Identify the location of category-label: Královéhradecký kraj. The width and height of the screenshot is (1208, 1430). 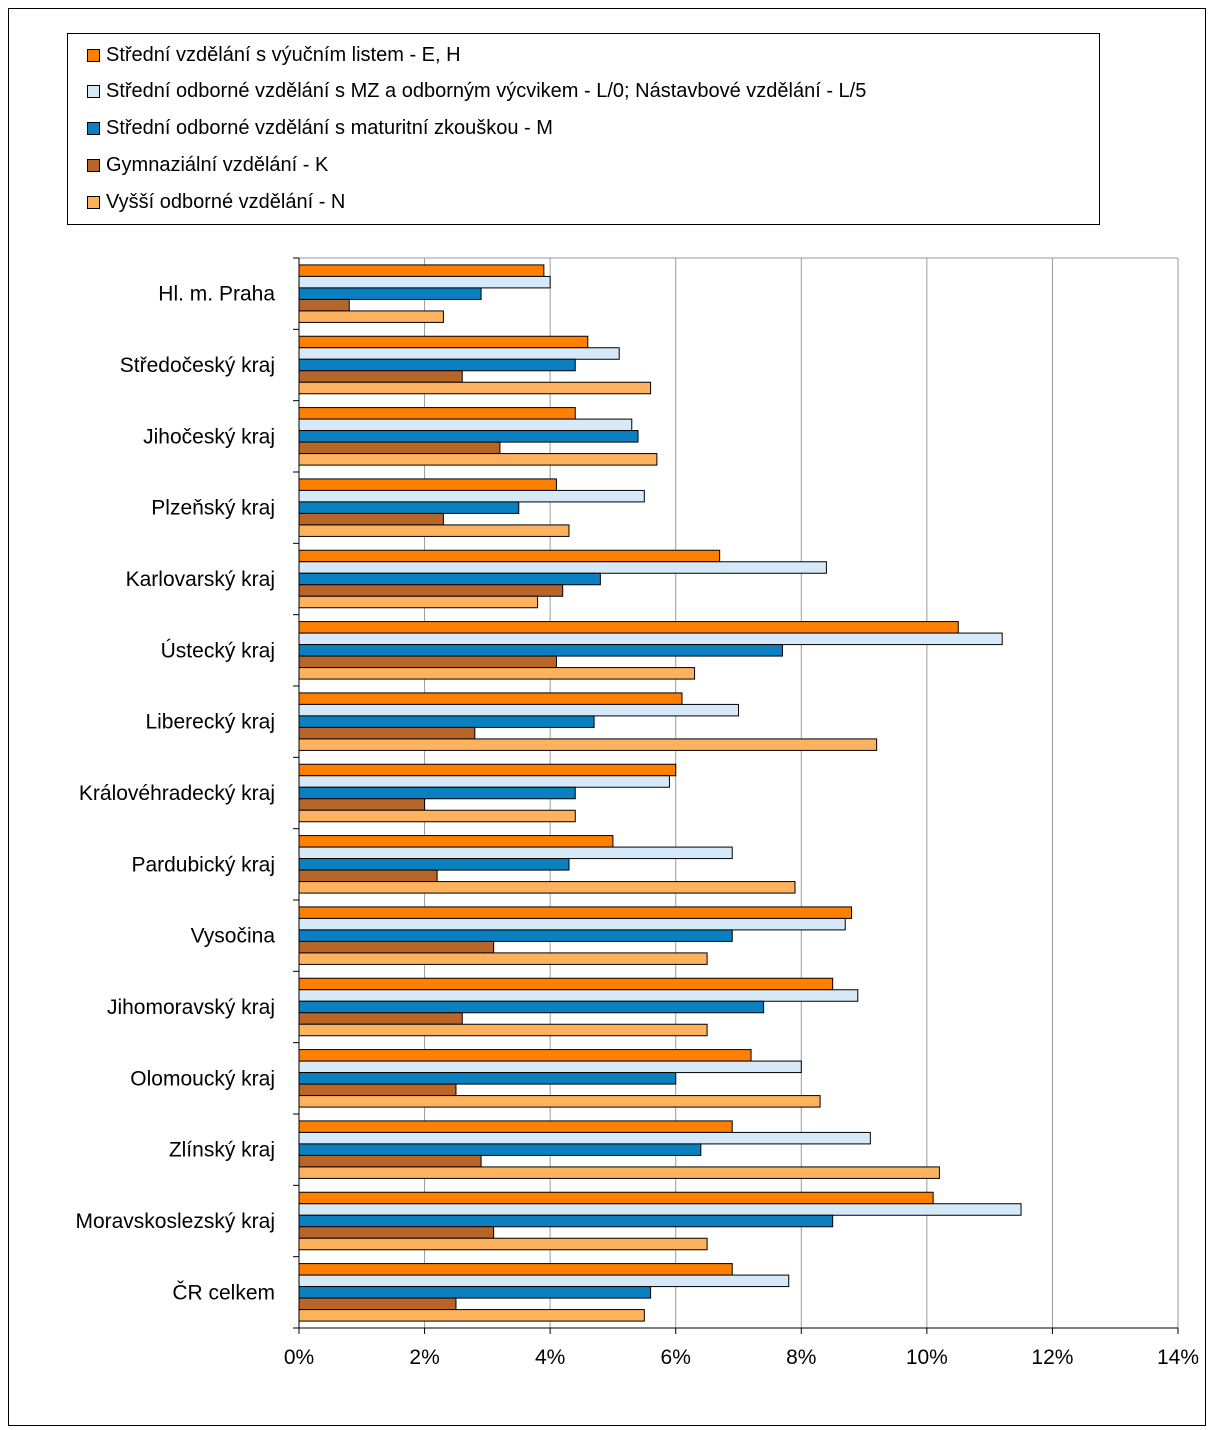
(177, 793).